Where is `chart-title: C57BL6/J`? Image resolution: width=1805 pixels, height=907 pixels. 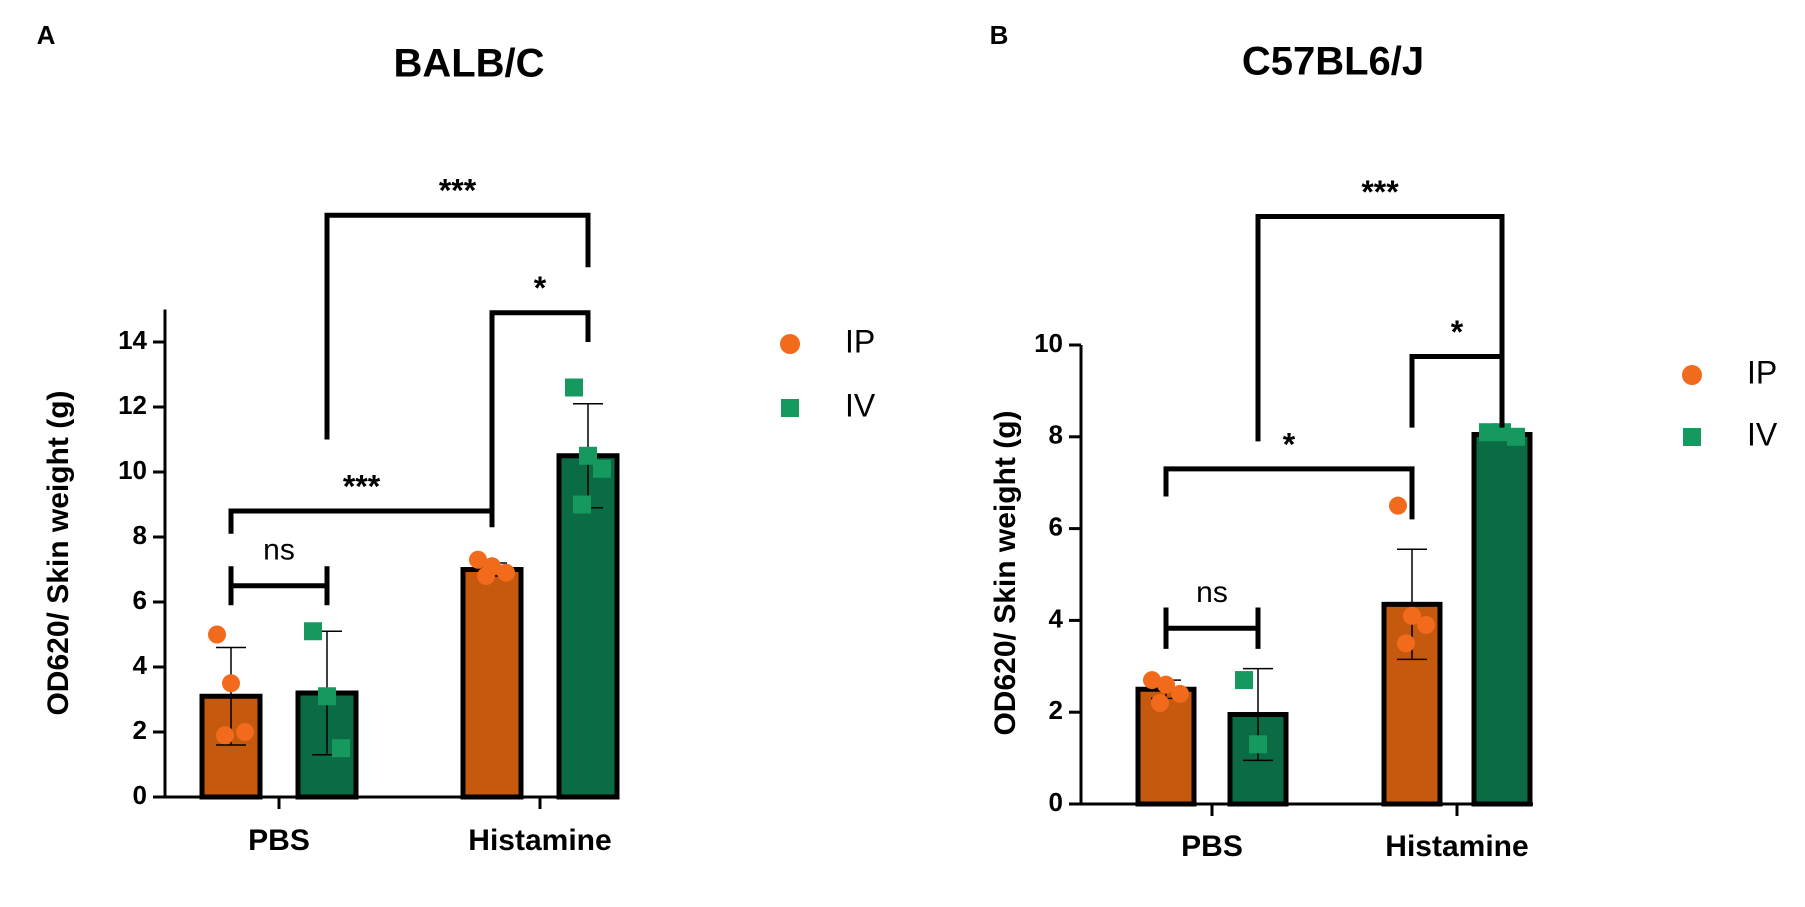
chart-title: C57BL6/J is located at coordinates (1333, 62).